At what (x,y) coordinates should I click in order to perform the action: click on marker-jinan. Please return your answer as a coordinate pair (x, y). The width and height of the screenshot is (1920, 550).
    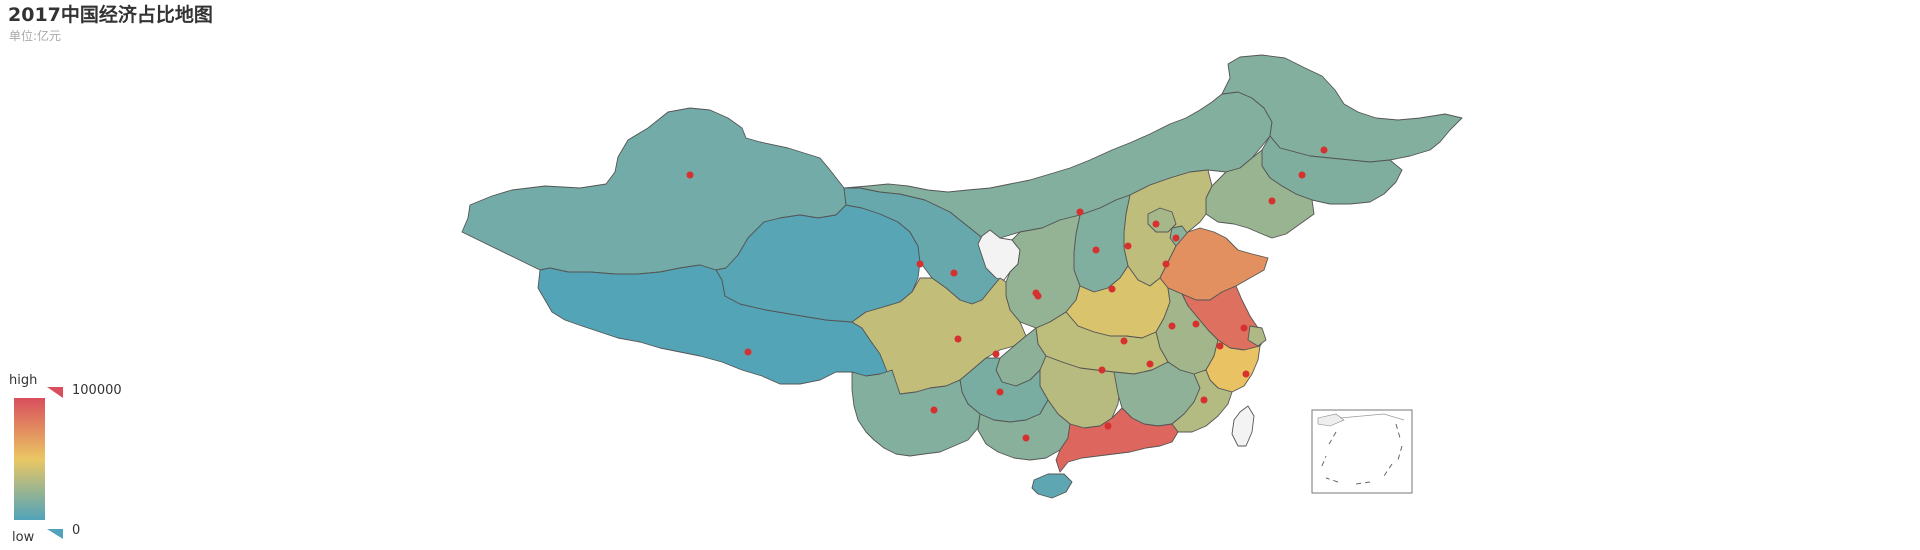
    Looking at the image, I should click on (1166, 264).